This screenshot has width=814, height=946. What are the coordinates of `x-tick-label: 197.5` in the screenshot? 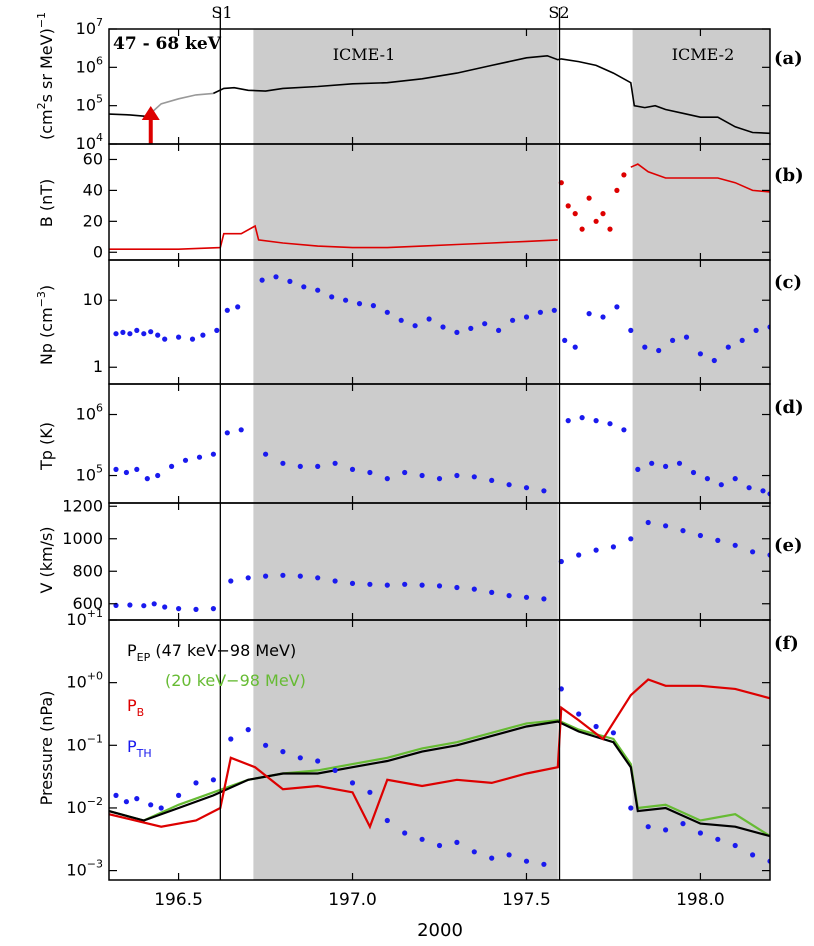 It's located at (526, 900).